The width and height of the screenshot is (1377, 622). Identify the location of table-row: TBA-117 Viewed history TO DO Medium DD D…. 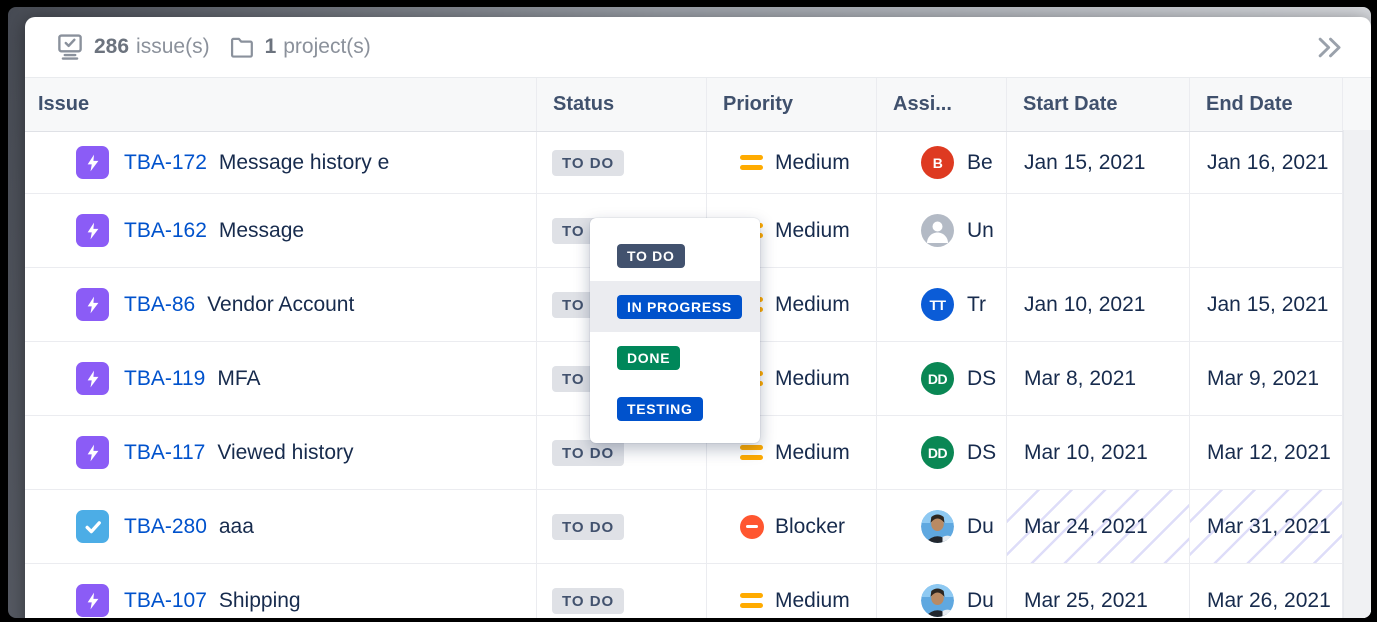
(698, 453).